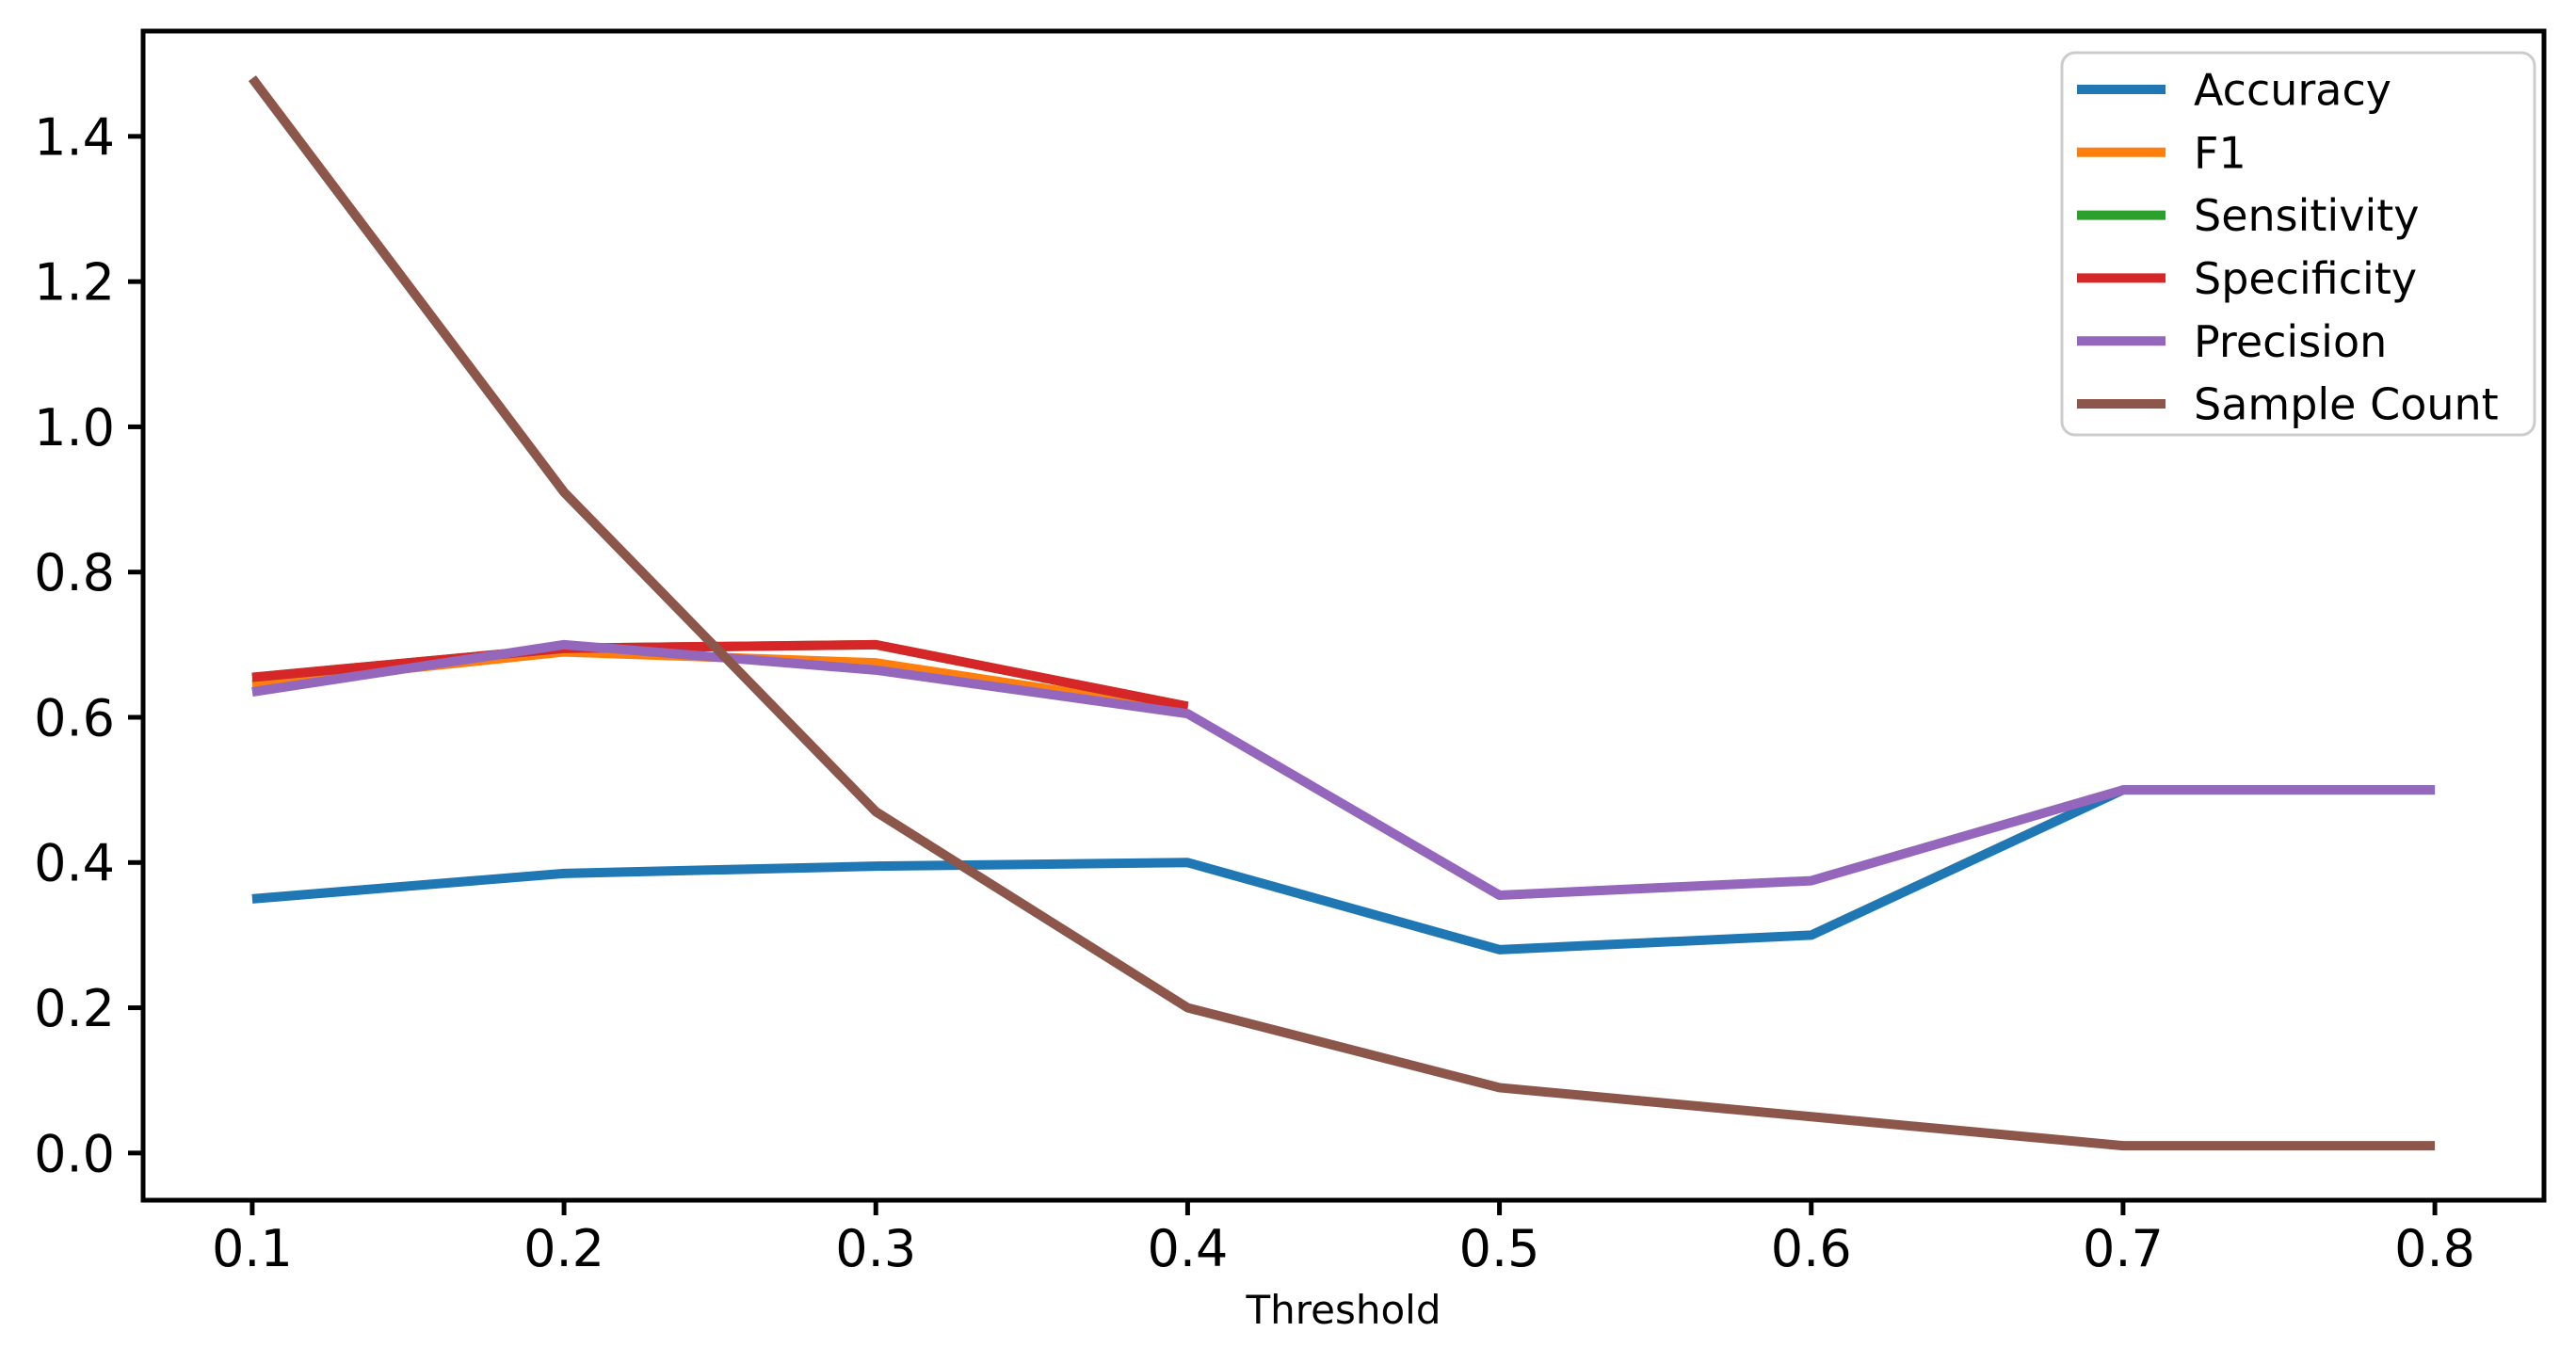 The height and width of the screenshot is (1348, 2576). I want to click on y-tick-label: 0.6, so click(74, 718).